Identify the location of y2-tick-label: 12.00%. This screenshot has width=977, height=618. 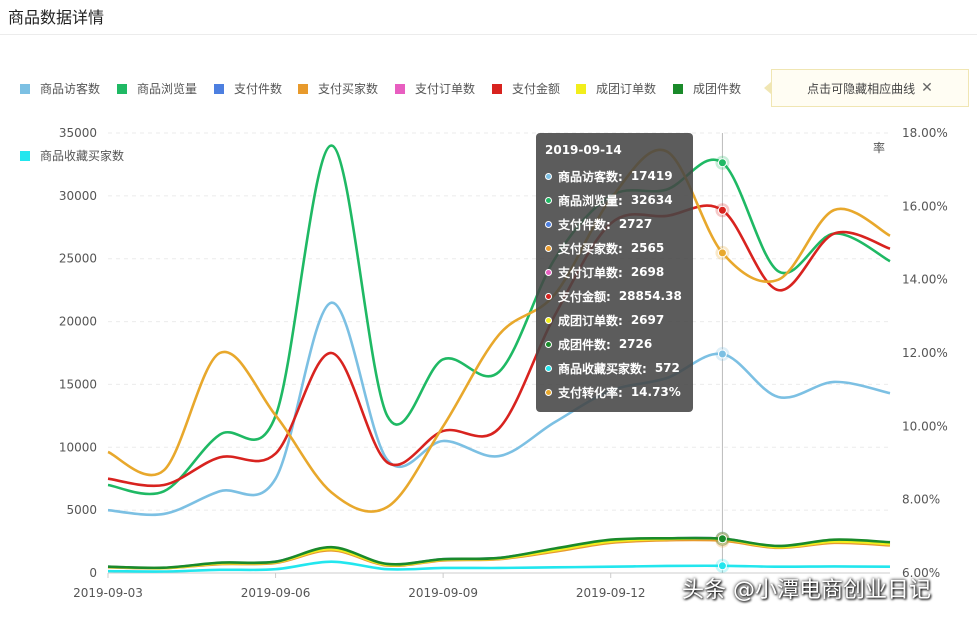
(925, 353).